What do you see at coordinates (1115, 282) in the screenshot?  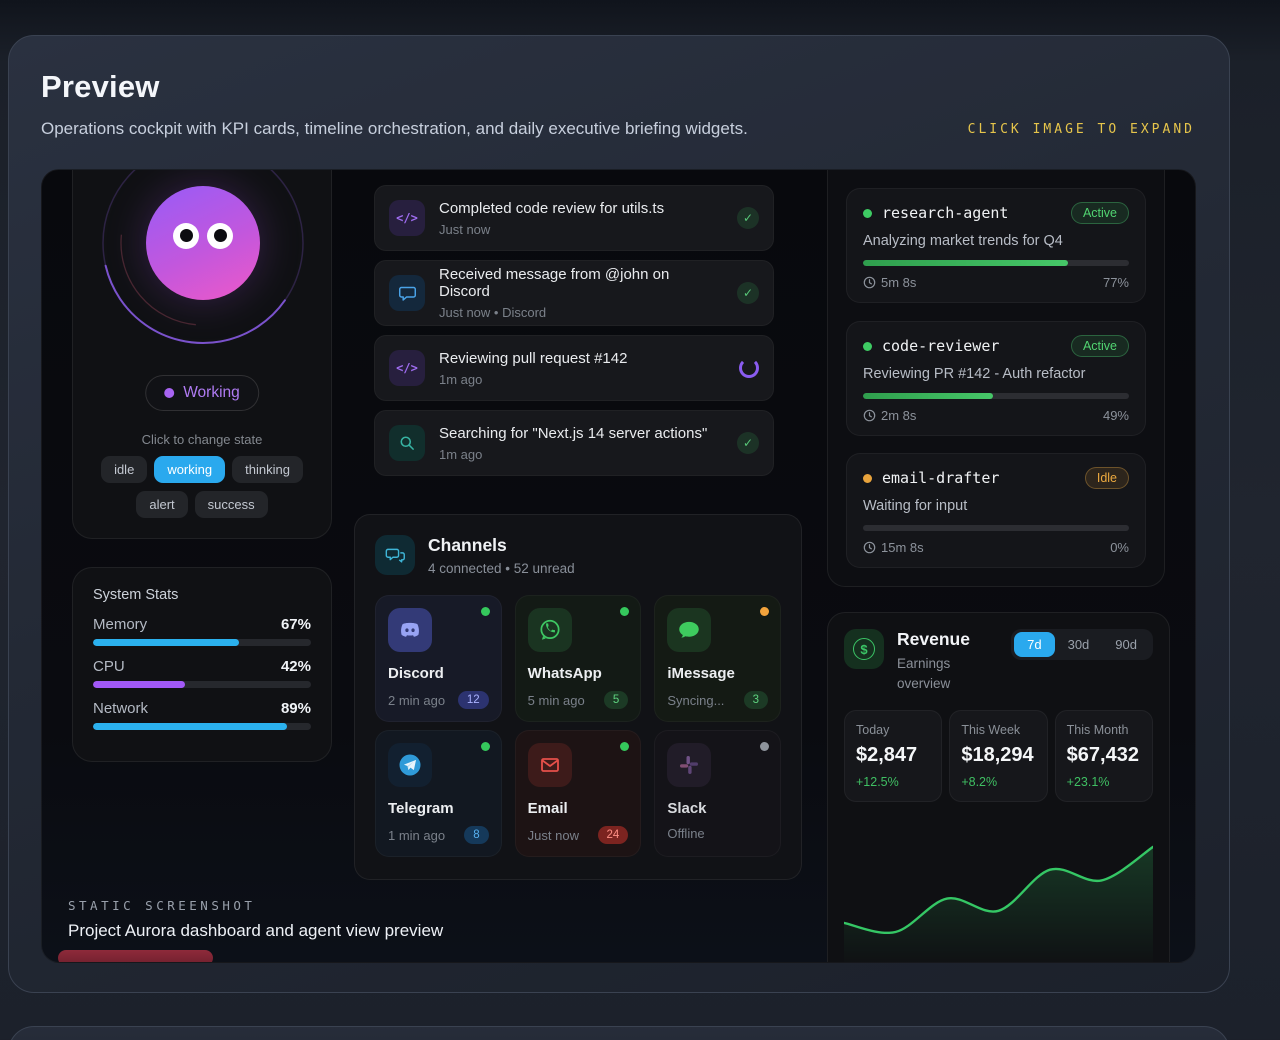 I see `agent-percent: 77%` at bounding box center [1115, 282].